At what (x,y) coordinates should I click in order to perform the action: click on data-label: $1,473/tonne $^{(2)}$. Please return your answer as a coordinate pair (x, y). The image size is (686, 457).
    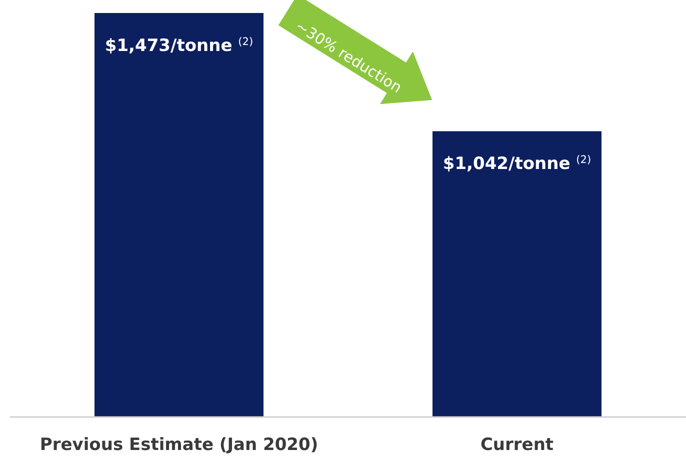
    Looking at the image, I should click on (179, 46).